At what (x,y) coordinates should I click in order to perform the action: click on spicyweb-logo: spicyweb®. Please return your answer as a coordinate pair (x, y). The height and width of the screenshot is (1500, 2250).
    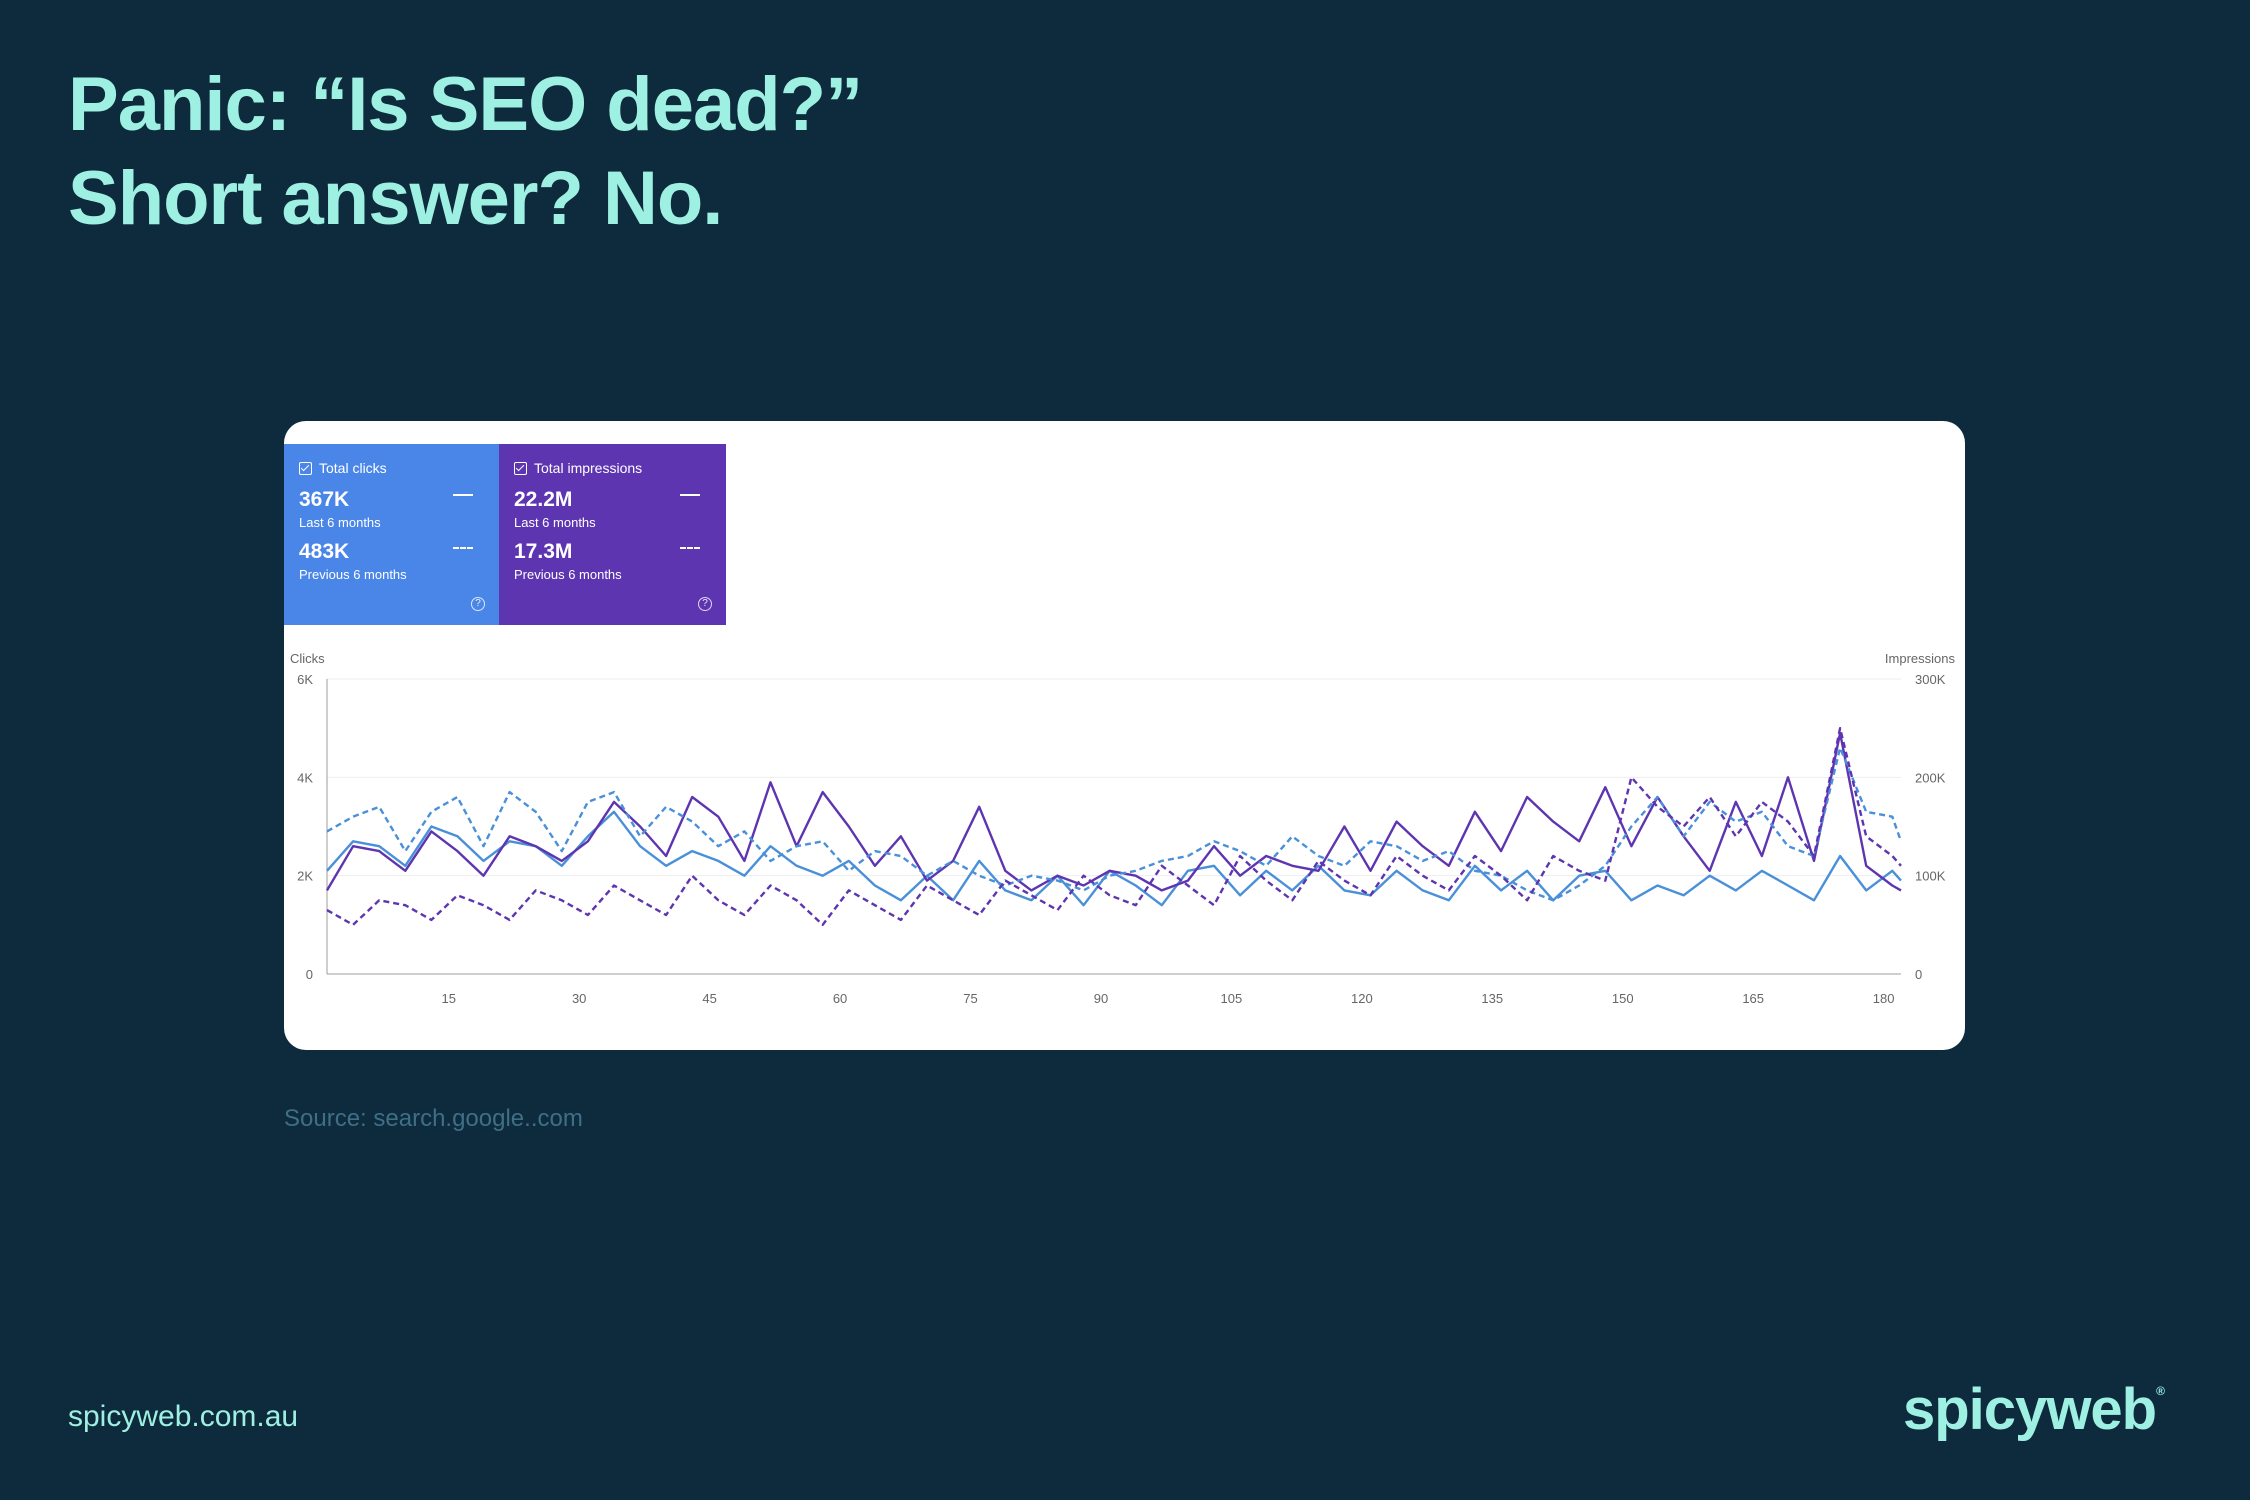
    Looking at the image, I should click on (2034, 1409).